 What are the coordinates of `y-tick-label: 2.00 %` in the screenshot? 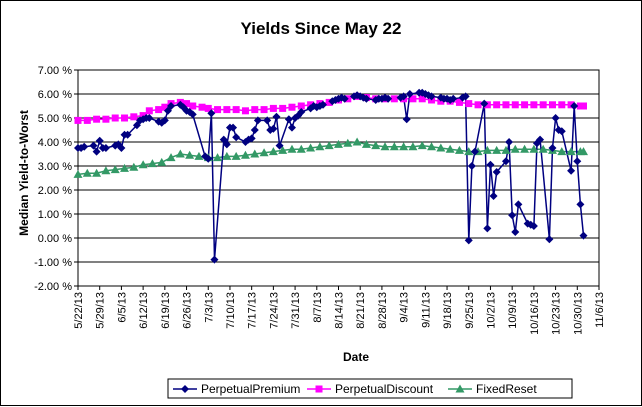 It's located at (55, 191).